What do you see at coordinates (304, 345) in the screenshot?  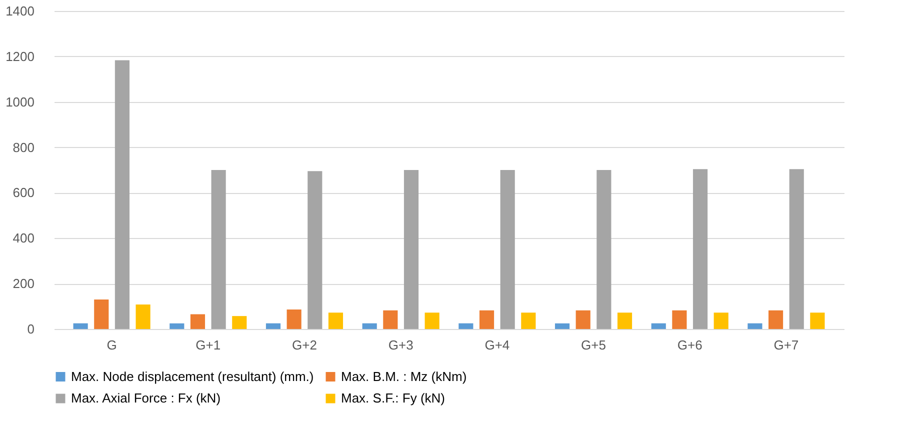 I see `x-tick-label: G+2` at bounding box center [304, 345].